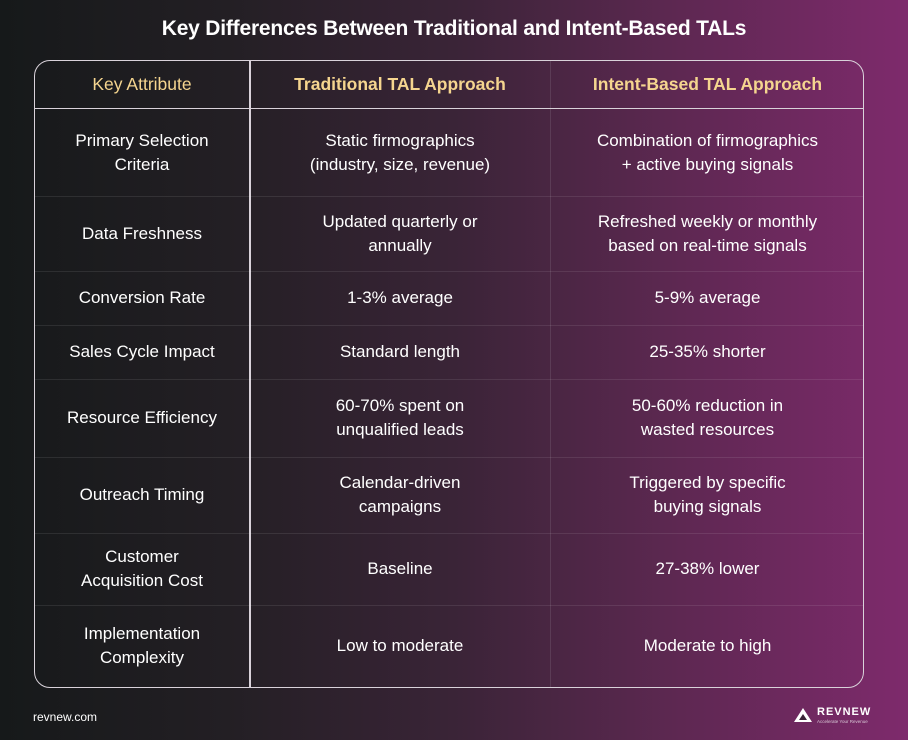  What do you see at coordinates (707, 568) in the screenshot?
I see `intent-cell: 27-38% lower` at bounding box center [707, 568].